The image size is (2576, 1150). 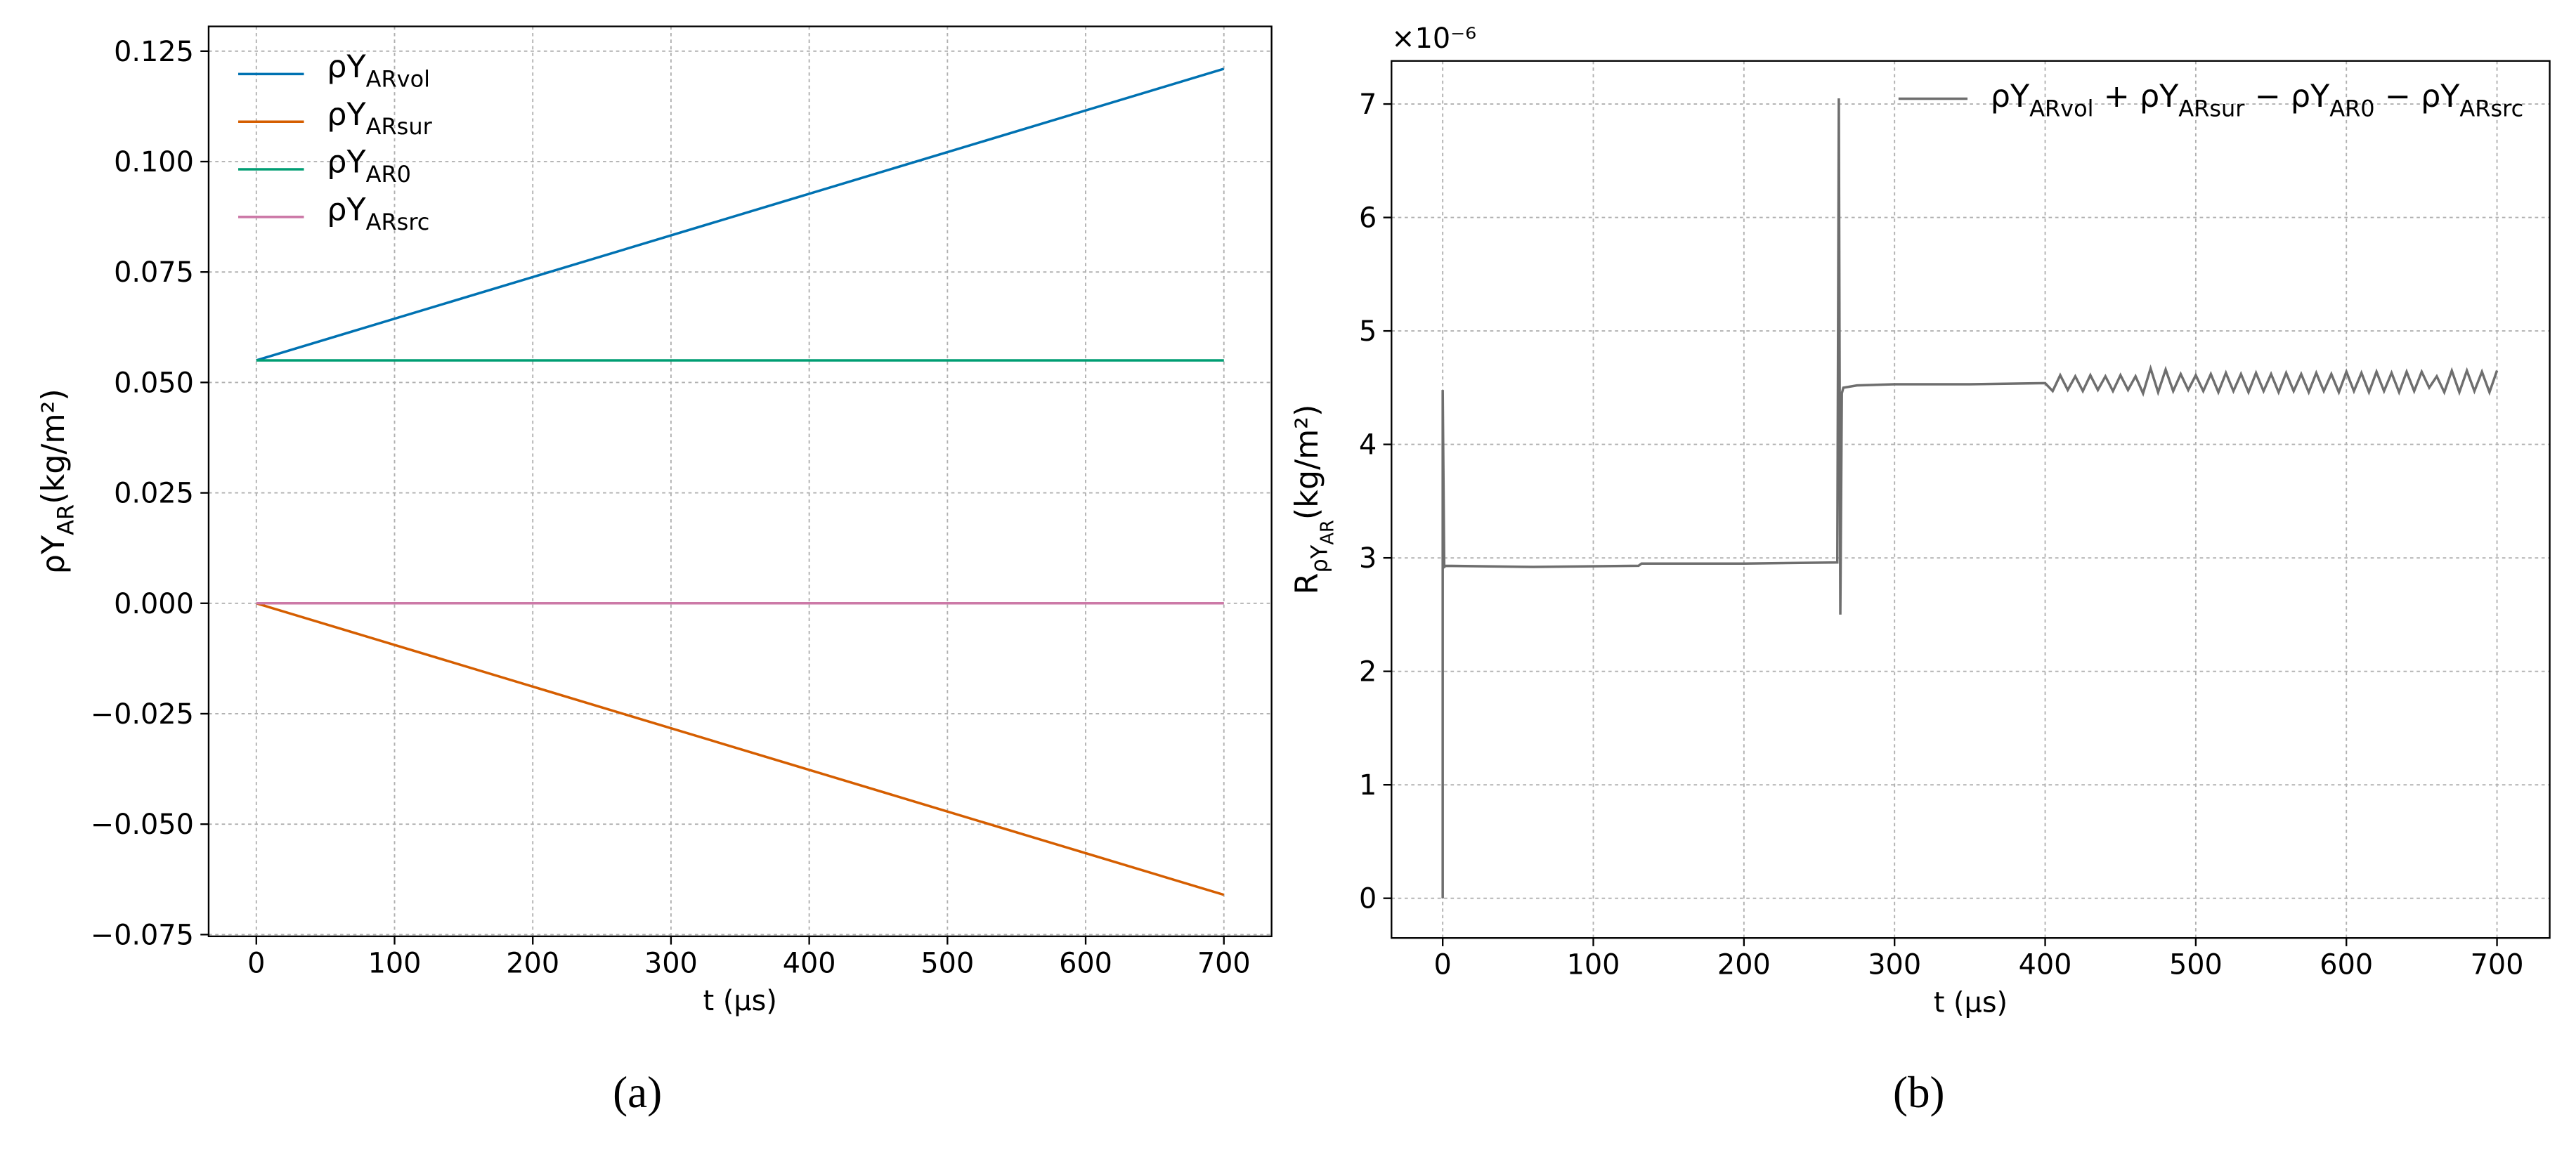 What do you see at coordinates (154, 162) in the screenshot?
I see `y-tick-label: 0.100` at bounding box center [154, 162].